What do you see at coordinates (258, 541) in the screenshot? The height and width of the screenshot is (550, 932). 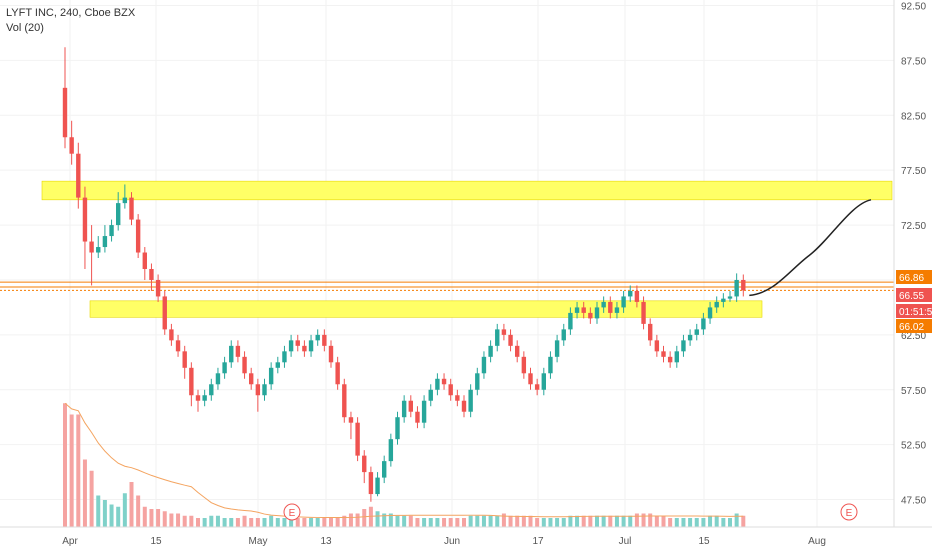 I see `time-tick-label: May` at bounding box center [258, 541].